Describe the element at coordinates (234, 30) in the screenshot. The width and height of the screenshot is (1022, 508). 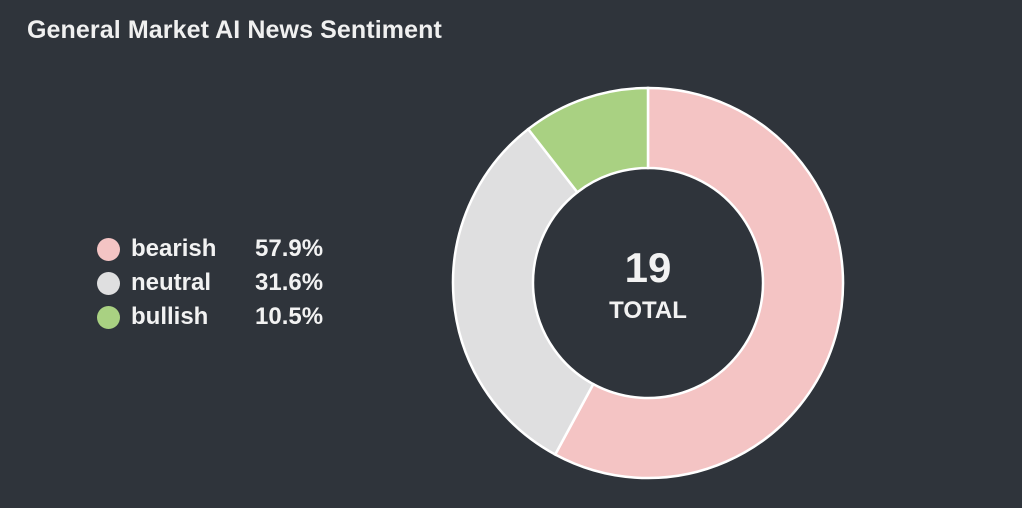
I see `chart-title: General Market AI News Sentiment` at that location.